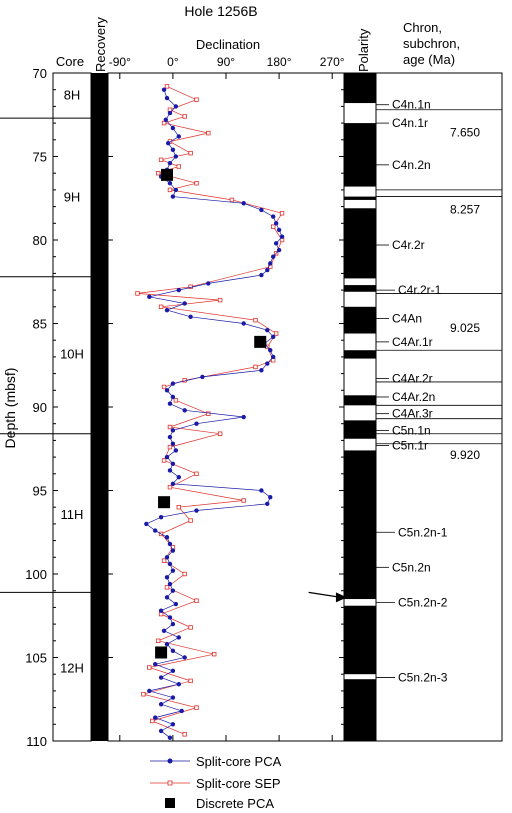 The width and height of the screenshot is (512, 813). Describe the element at coordinates (36, 658) in the screenshot. I see `y-tick-label: 105` at that location.